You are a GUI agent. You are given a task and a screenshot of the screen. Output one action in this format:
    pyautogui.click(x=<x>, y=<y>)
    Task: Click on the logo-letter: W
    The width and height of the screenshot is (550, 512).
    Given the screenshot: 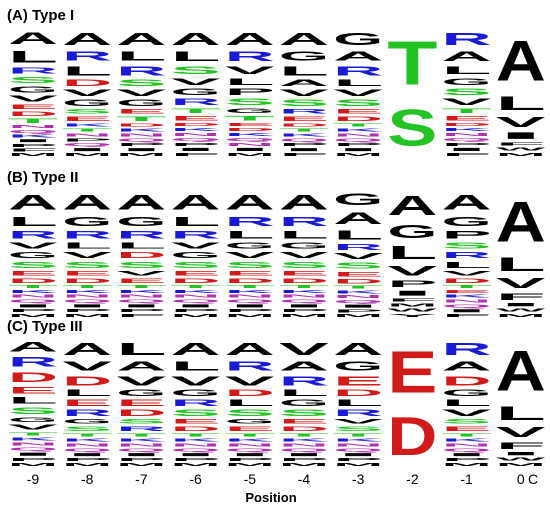 What is the action you would take?
    pyautogui.click(x=521, y=309)
    